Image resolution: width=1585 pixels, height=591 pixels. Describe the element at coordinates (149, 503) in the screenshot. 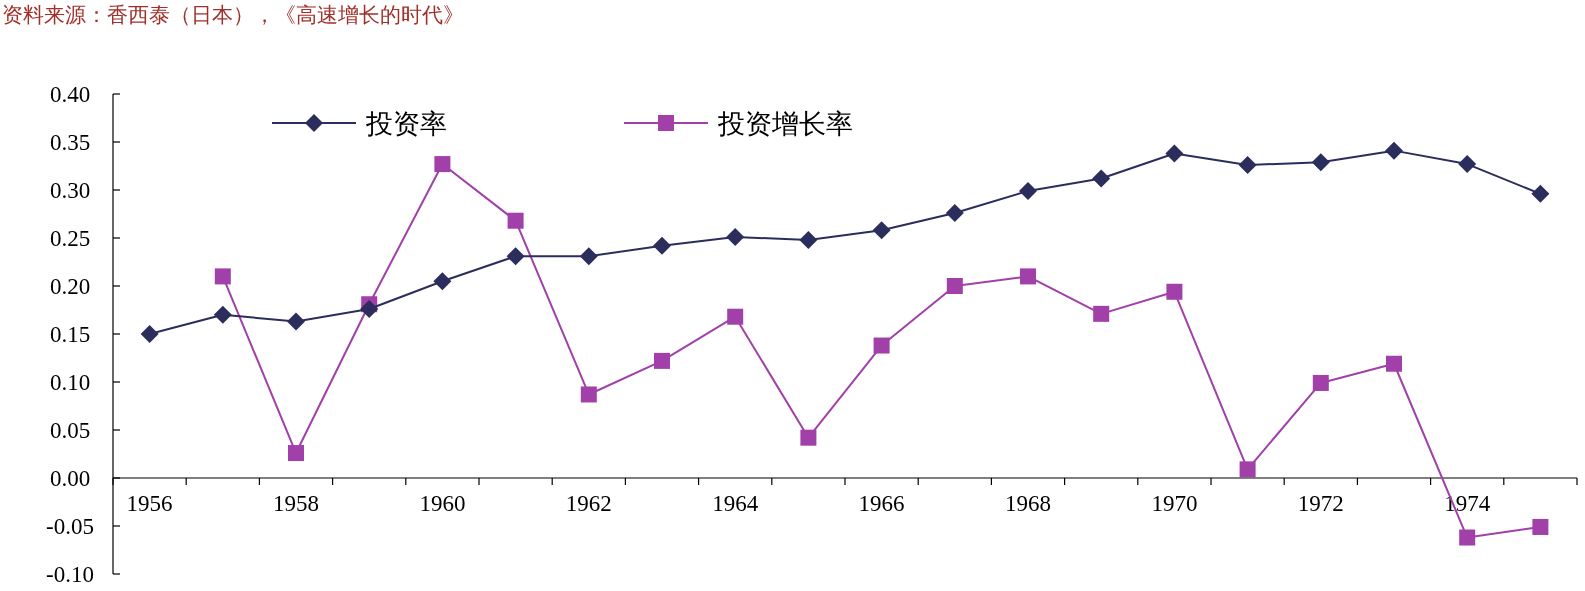

I see `x-tick-label: 1956` at that location.